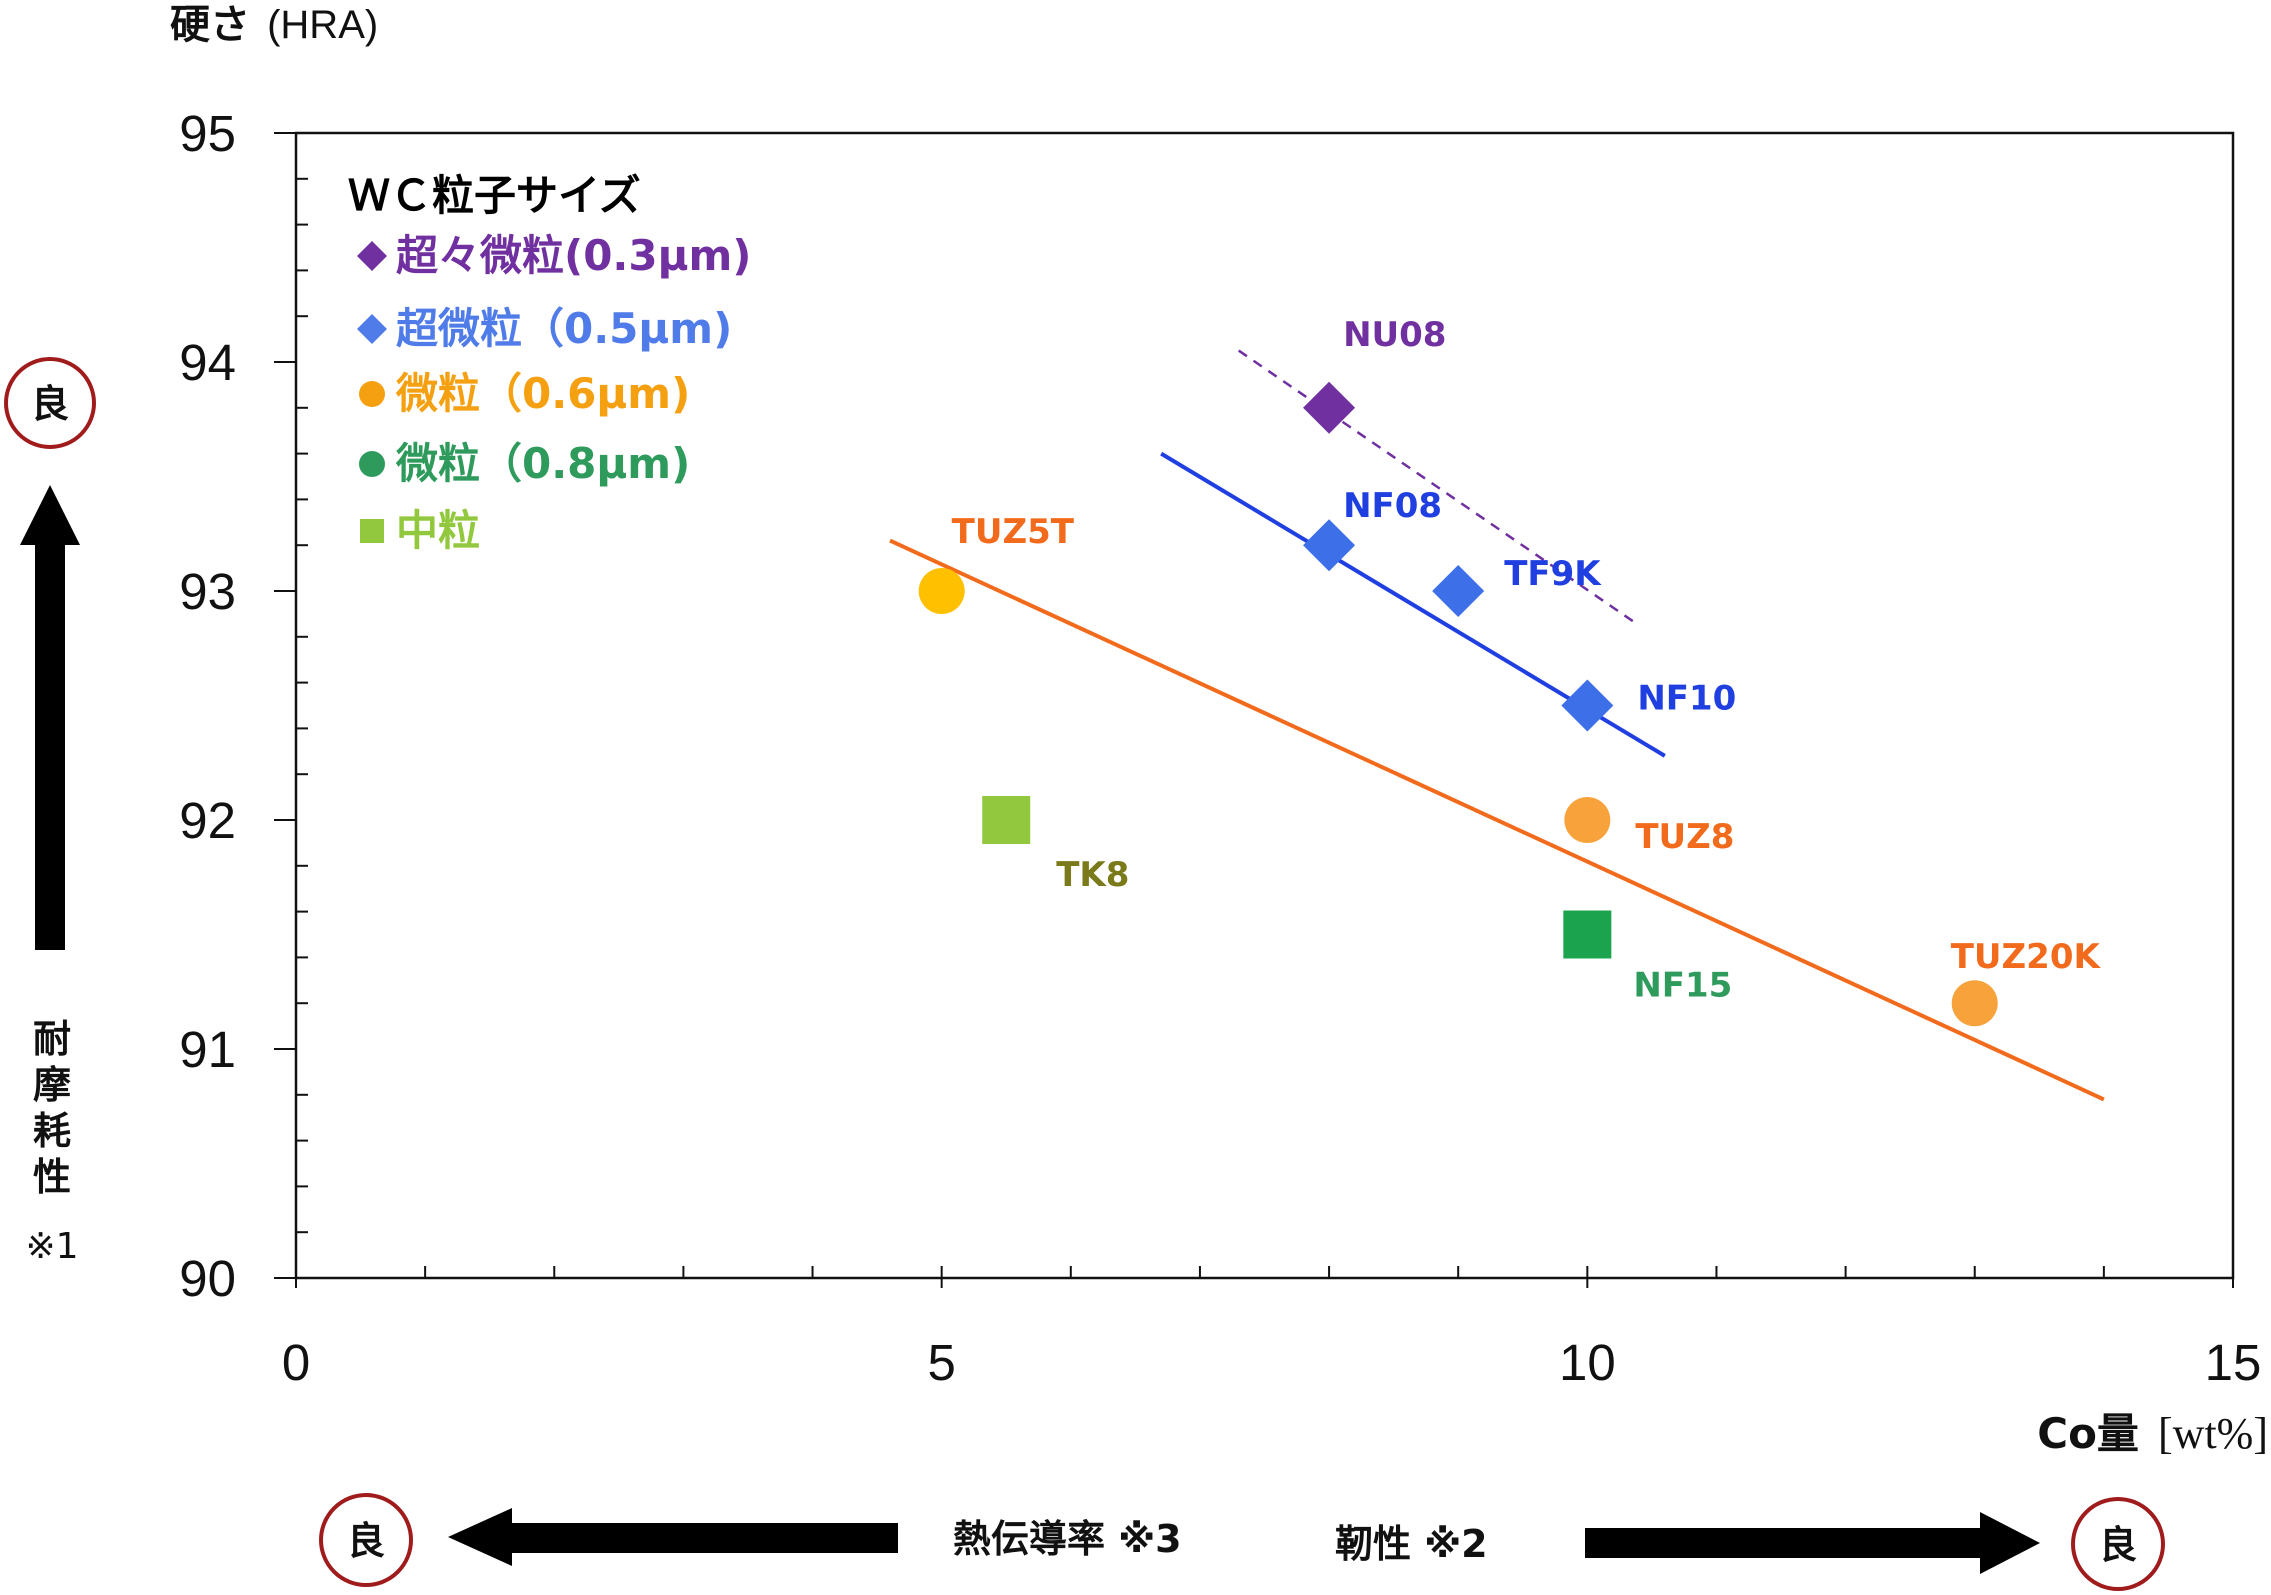 The width and height of the screenshot is (2271, 1595). I want to click on left-arrow-icon, so click(480, 1537).